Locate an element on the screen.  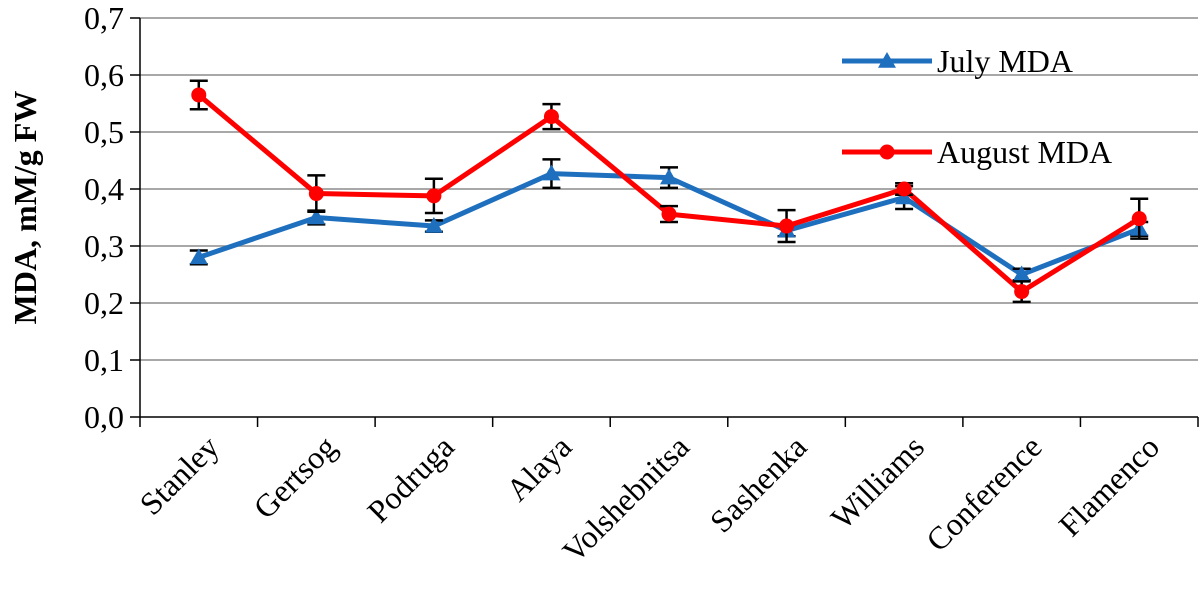
x-tick-label: Volshebnitsa is located at coordinates (625, 498).